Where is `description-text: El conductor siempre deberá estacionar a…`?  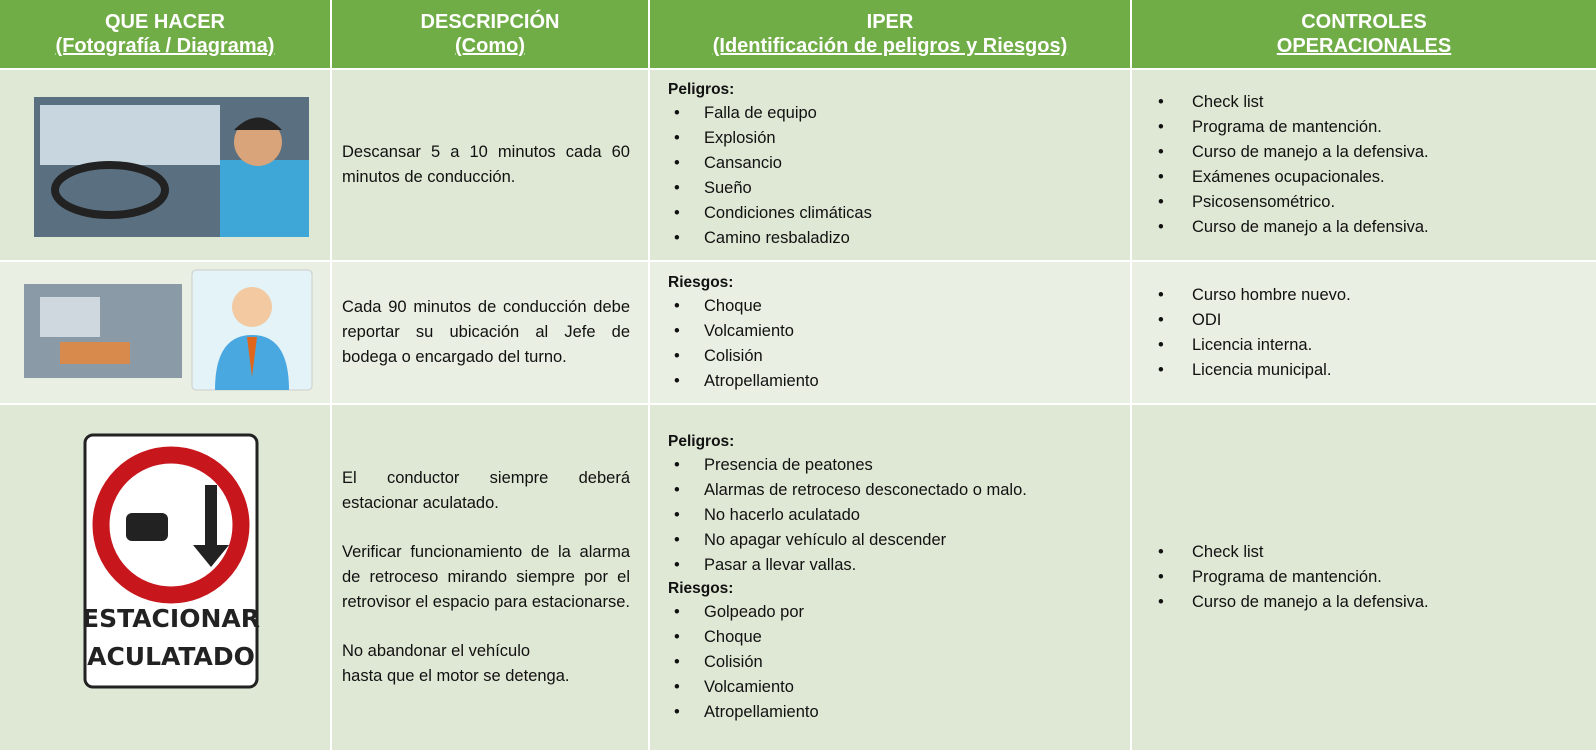
description-text: El conductor siempre deberá estacionar a… is located at coordinates (486, 490).